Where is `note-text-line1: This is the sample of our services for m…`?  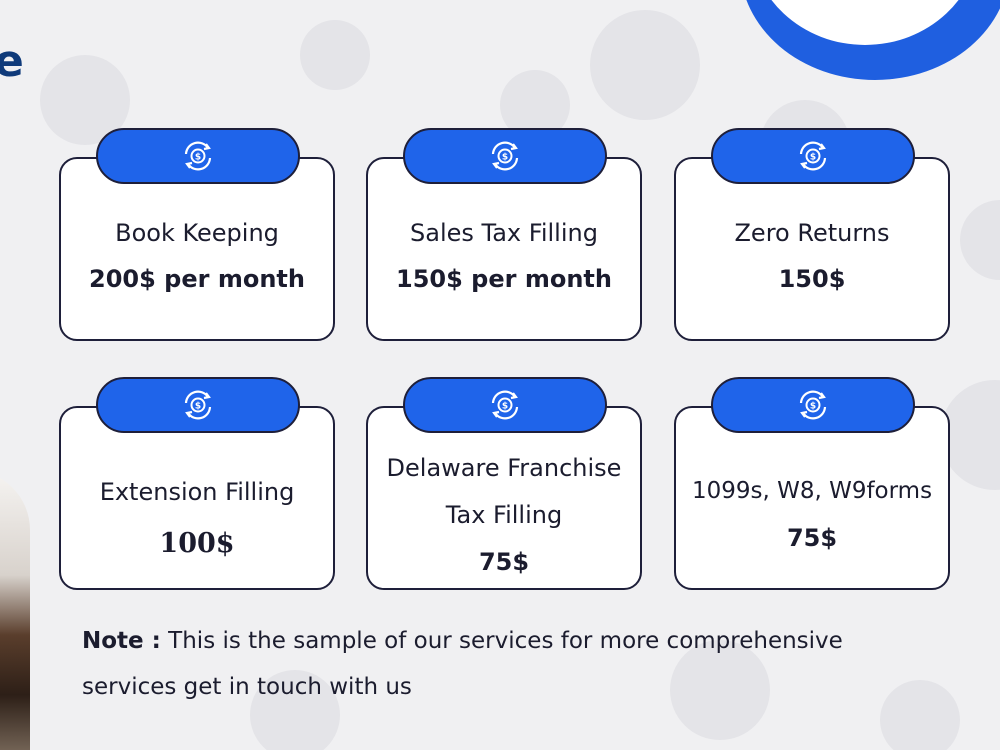
note-text-line1: This is the sample of our services for m… is located at coordinates (505, 641).